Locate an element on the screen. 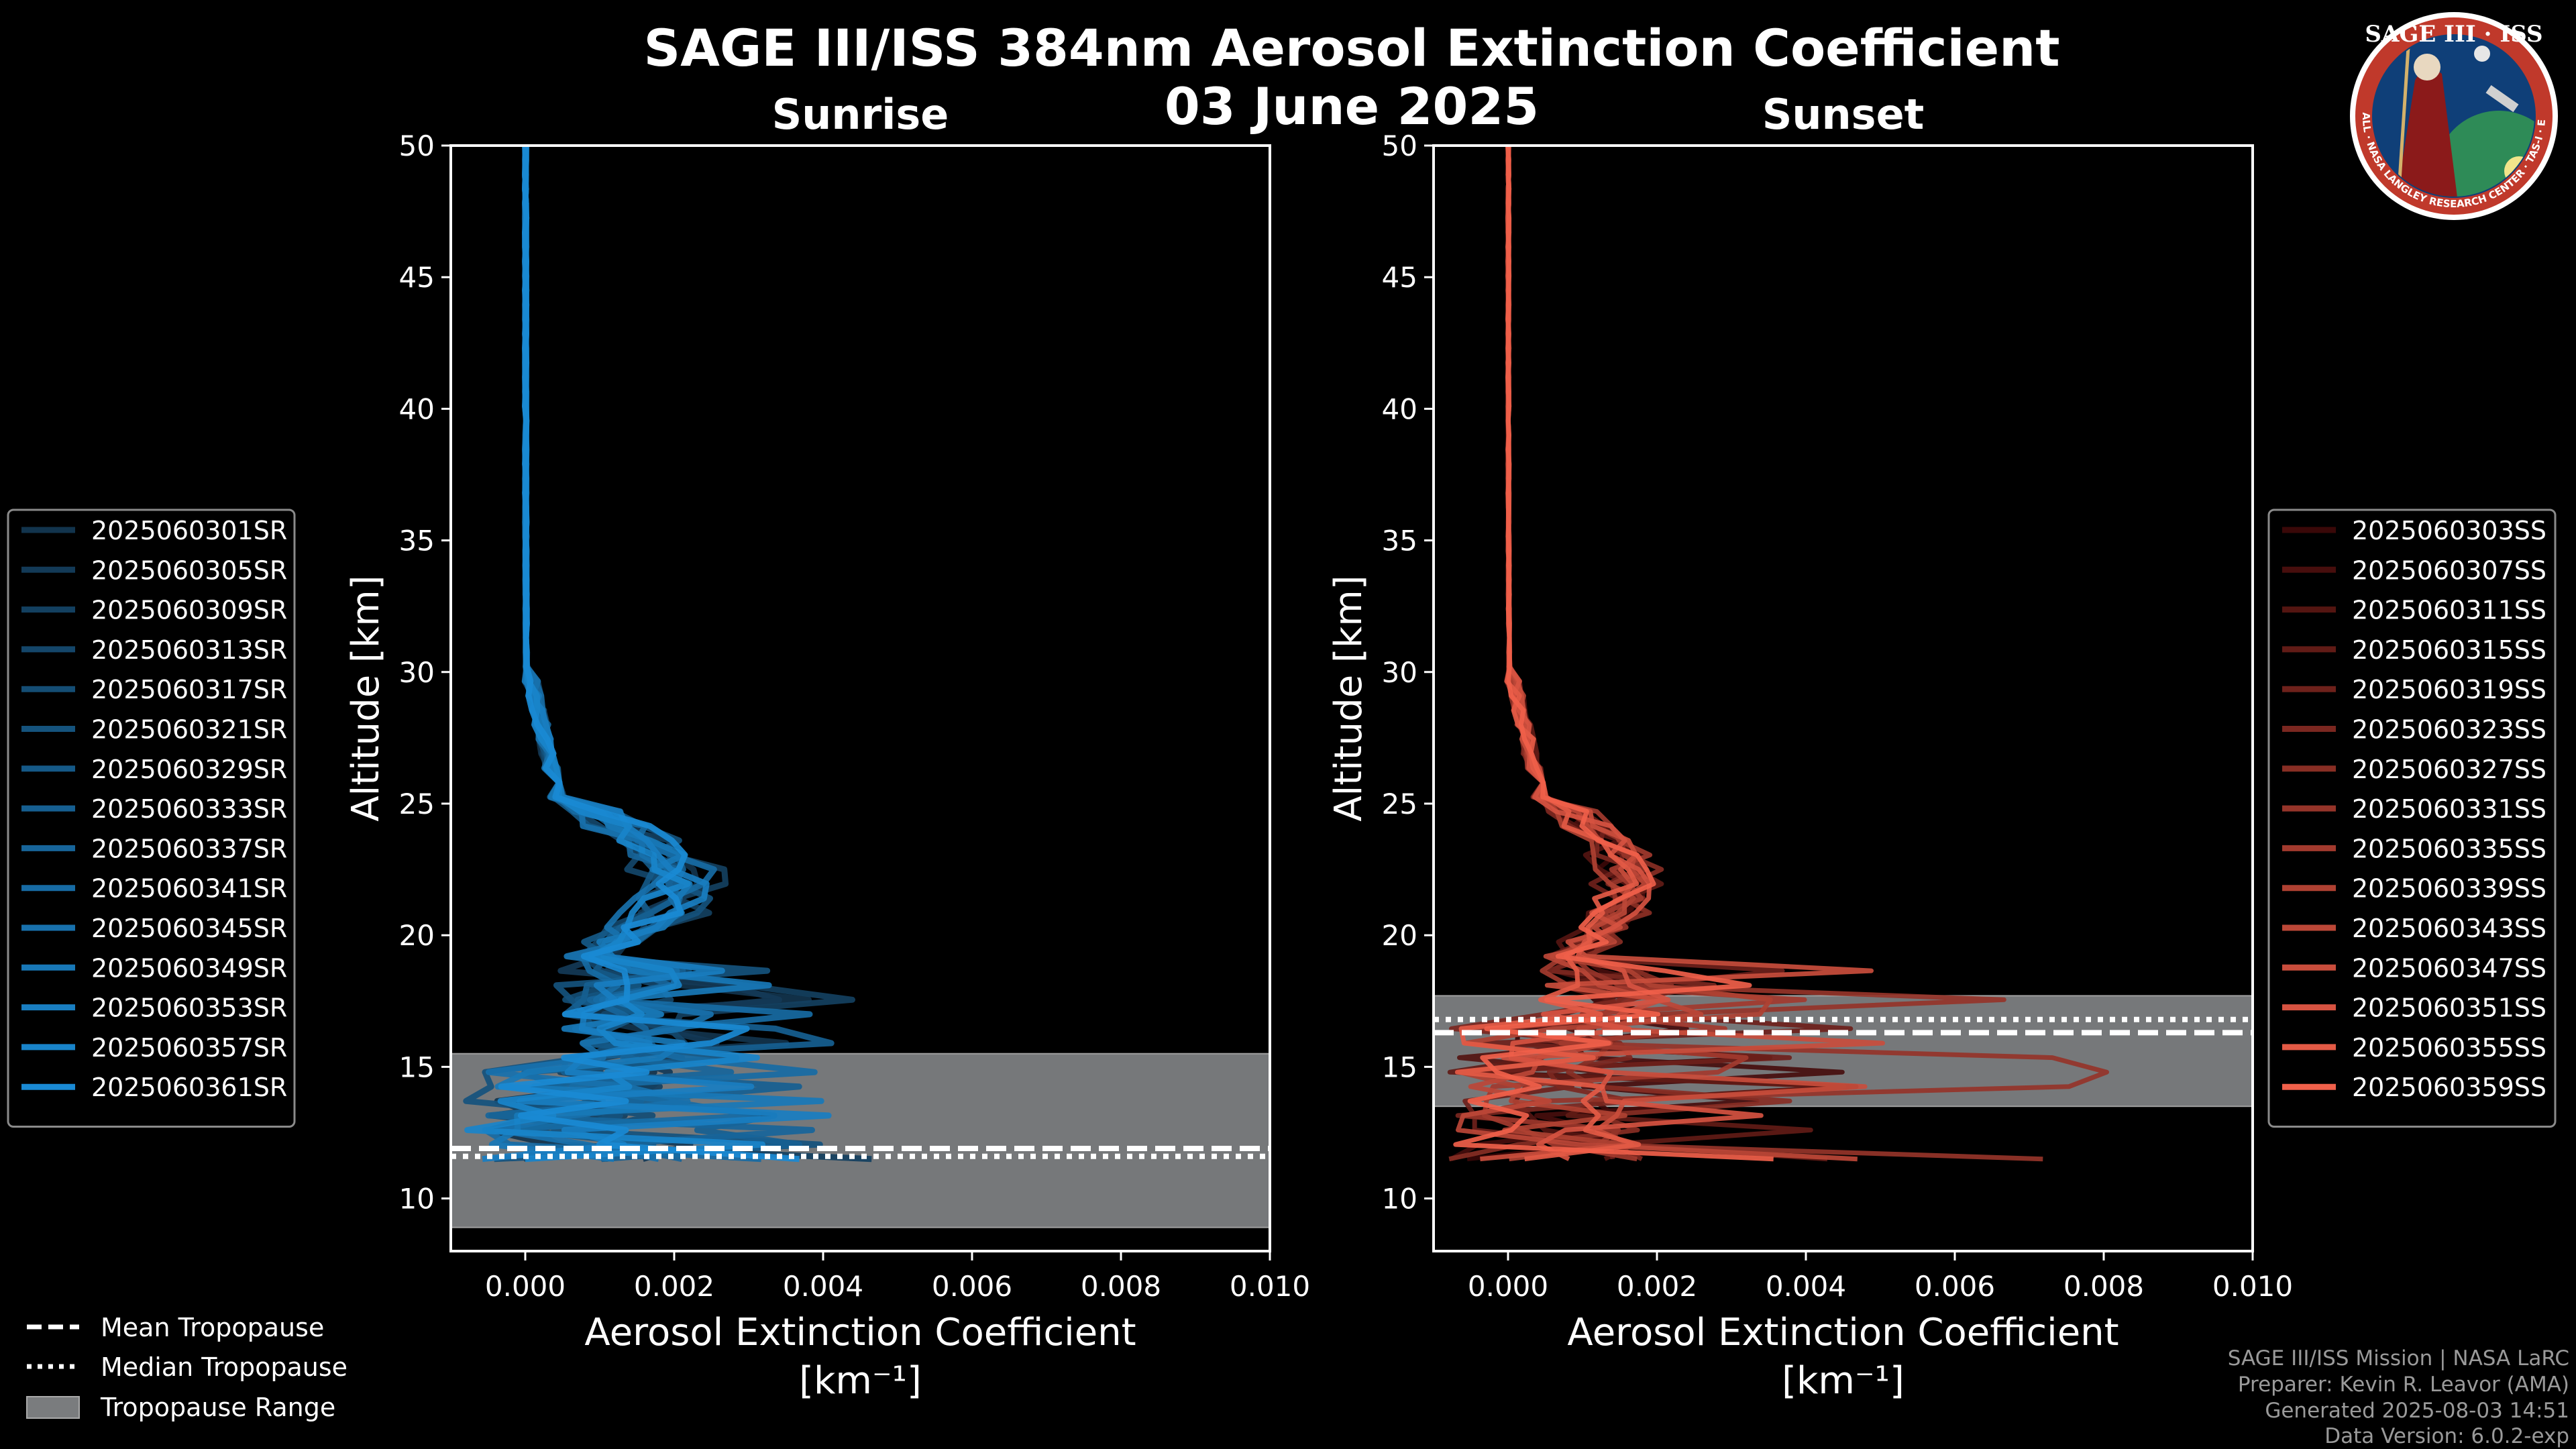  figure-date: 03 June 2025 is located at coordinates (1352, 106).